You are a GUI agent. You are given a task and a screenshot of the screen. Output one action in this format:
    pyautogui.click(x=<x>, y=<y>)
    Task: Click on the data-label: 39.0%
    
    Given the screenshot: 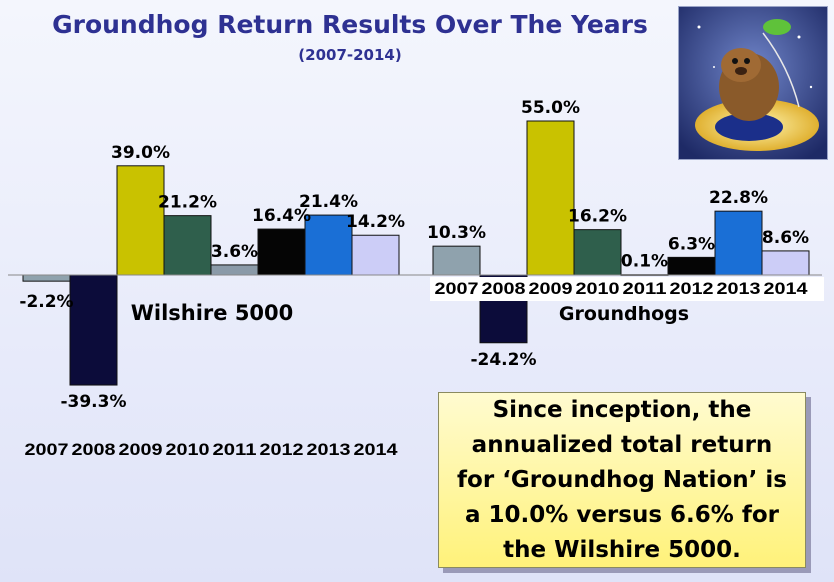 What is the action you would take?
    pyautogui.click(x=140, y=153)
    